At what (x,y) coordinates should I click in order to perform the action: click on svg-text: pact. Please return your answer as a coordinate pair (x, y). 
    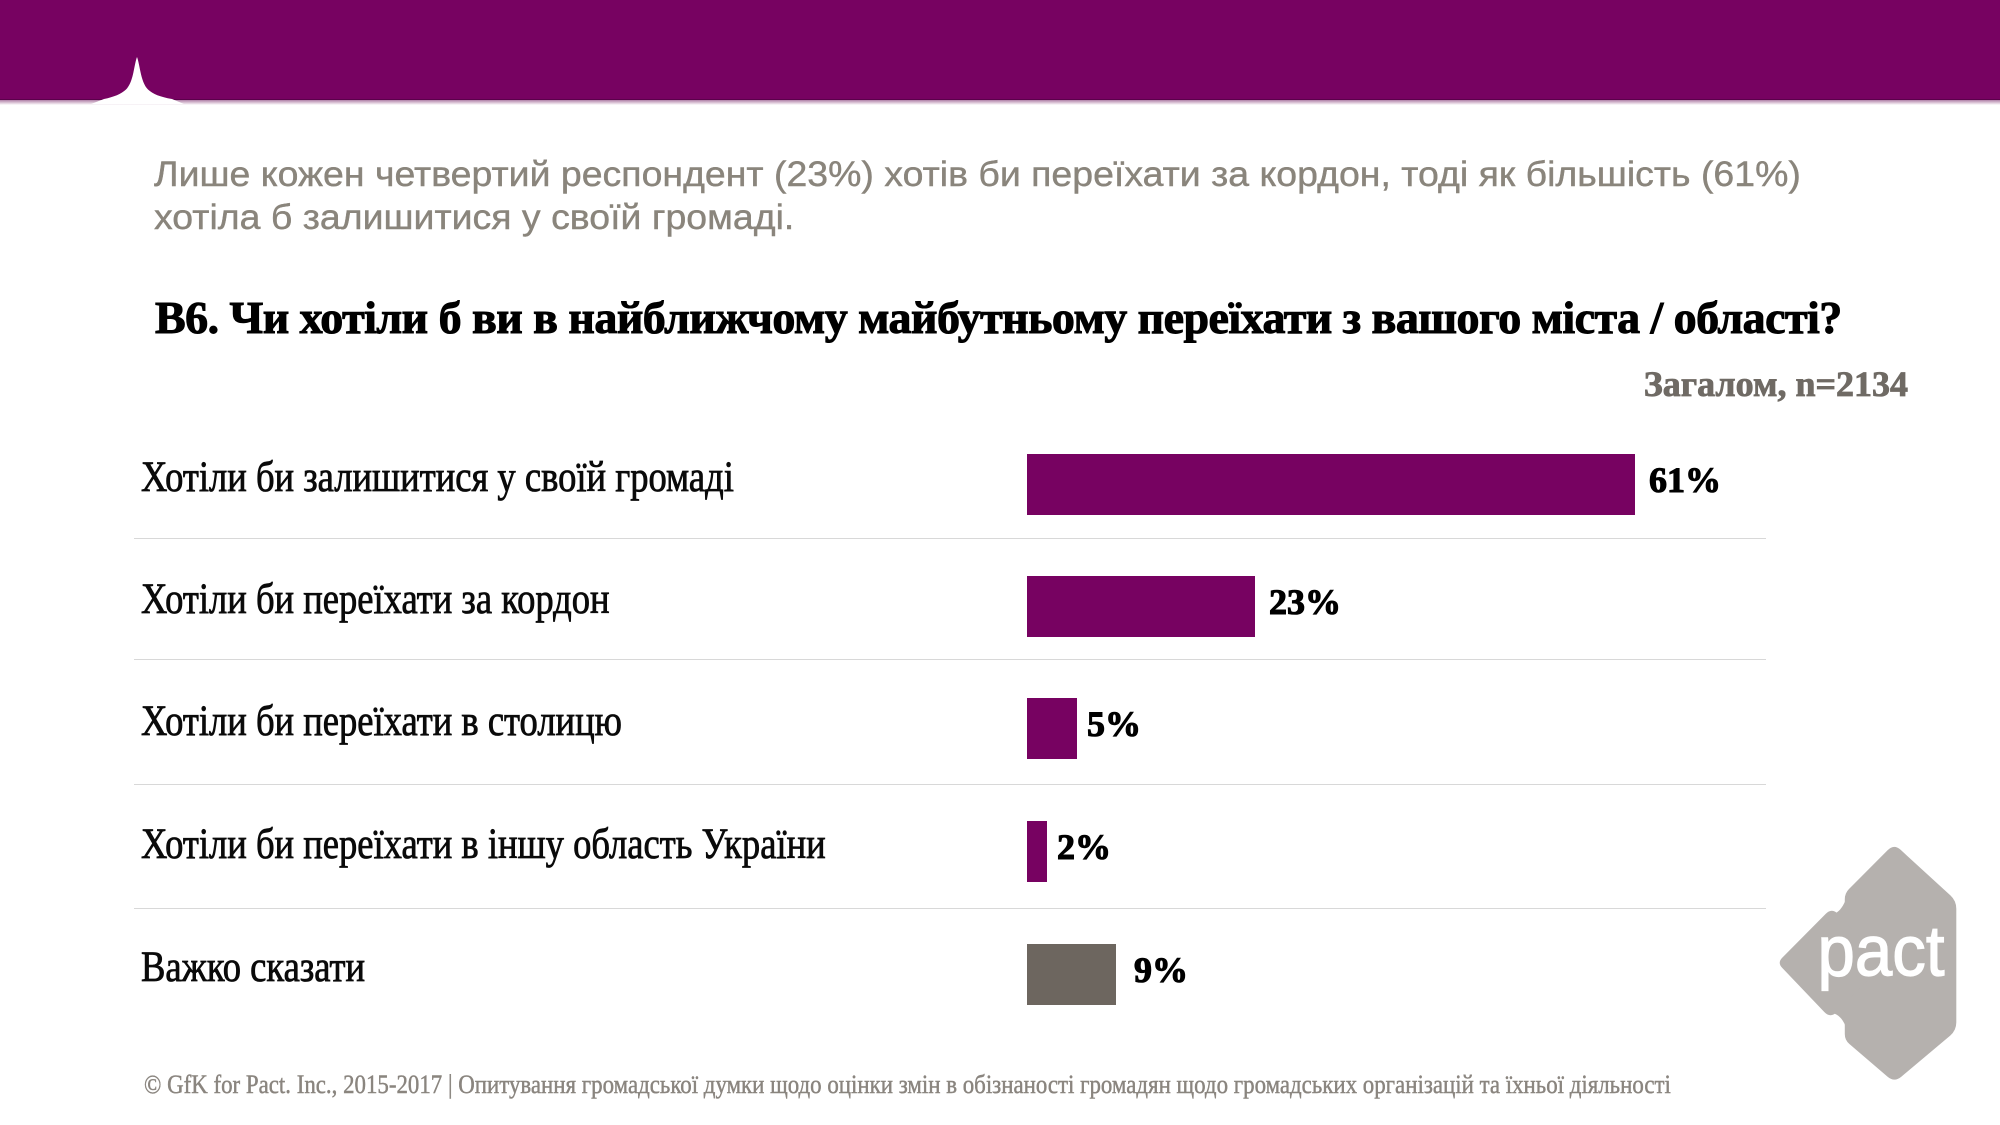
    Looking at the image, I should click on (1881, 952).